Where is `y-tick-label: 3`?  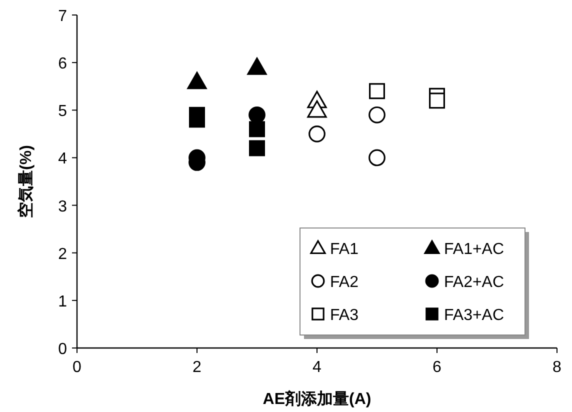 y-tick-label: 3 is located at coordinates (63, 207).